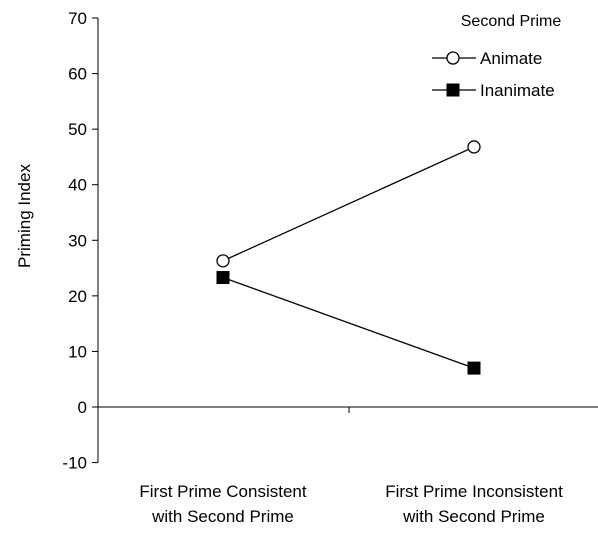 This screenshot has height=534, width=598. What do you see at coordinates (511, 21) in the screenshot?
I see `legend-title: Second Prime` at bounding box center [511, 21].